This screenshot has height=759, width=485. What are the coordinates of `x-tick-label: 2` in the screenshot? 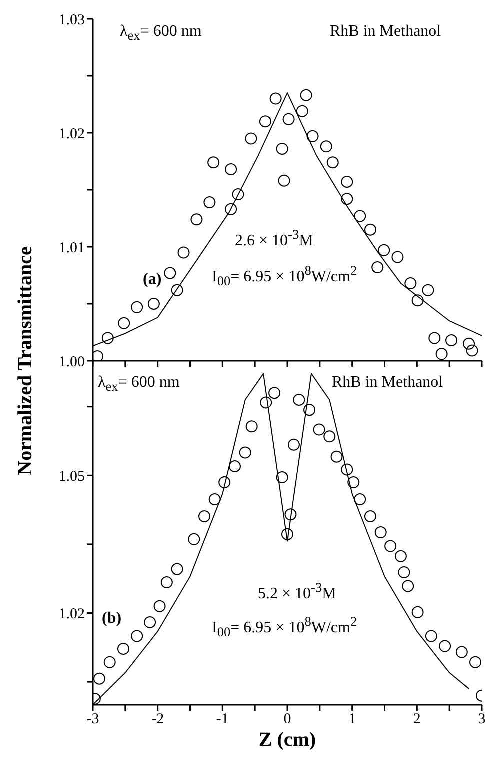 It's located at (417, 720).